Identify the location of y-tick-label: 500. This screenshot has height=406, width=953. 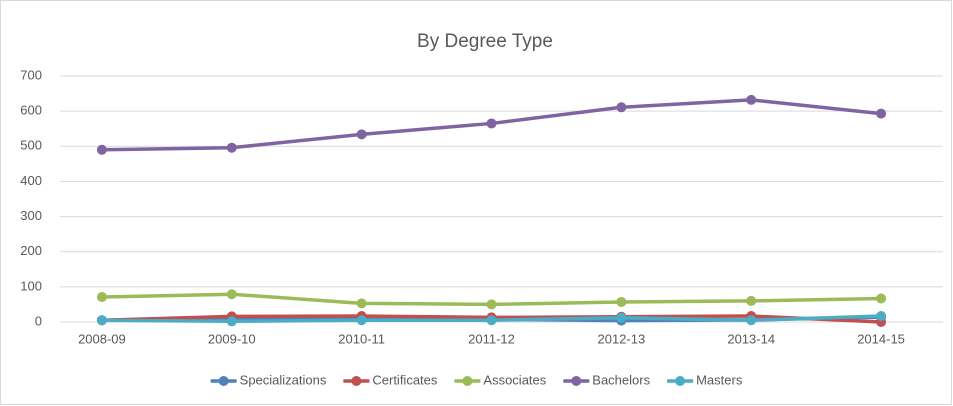
(31, 145).